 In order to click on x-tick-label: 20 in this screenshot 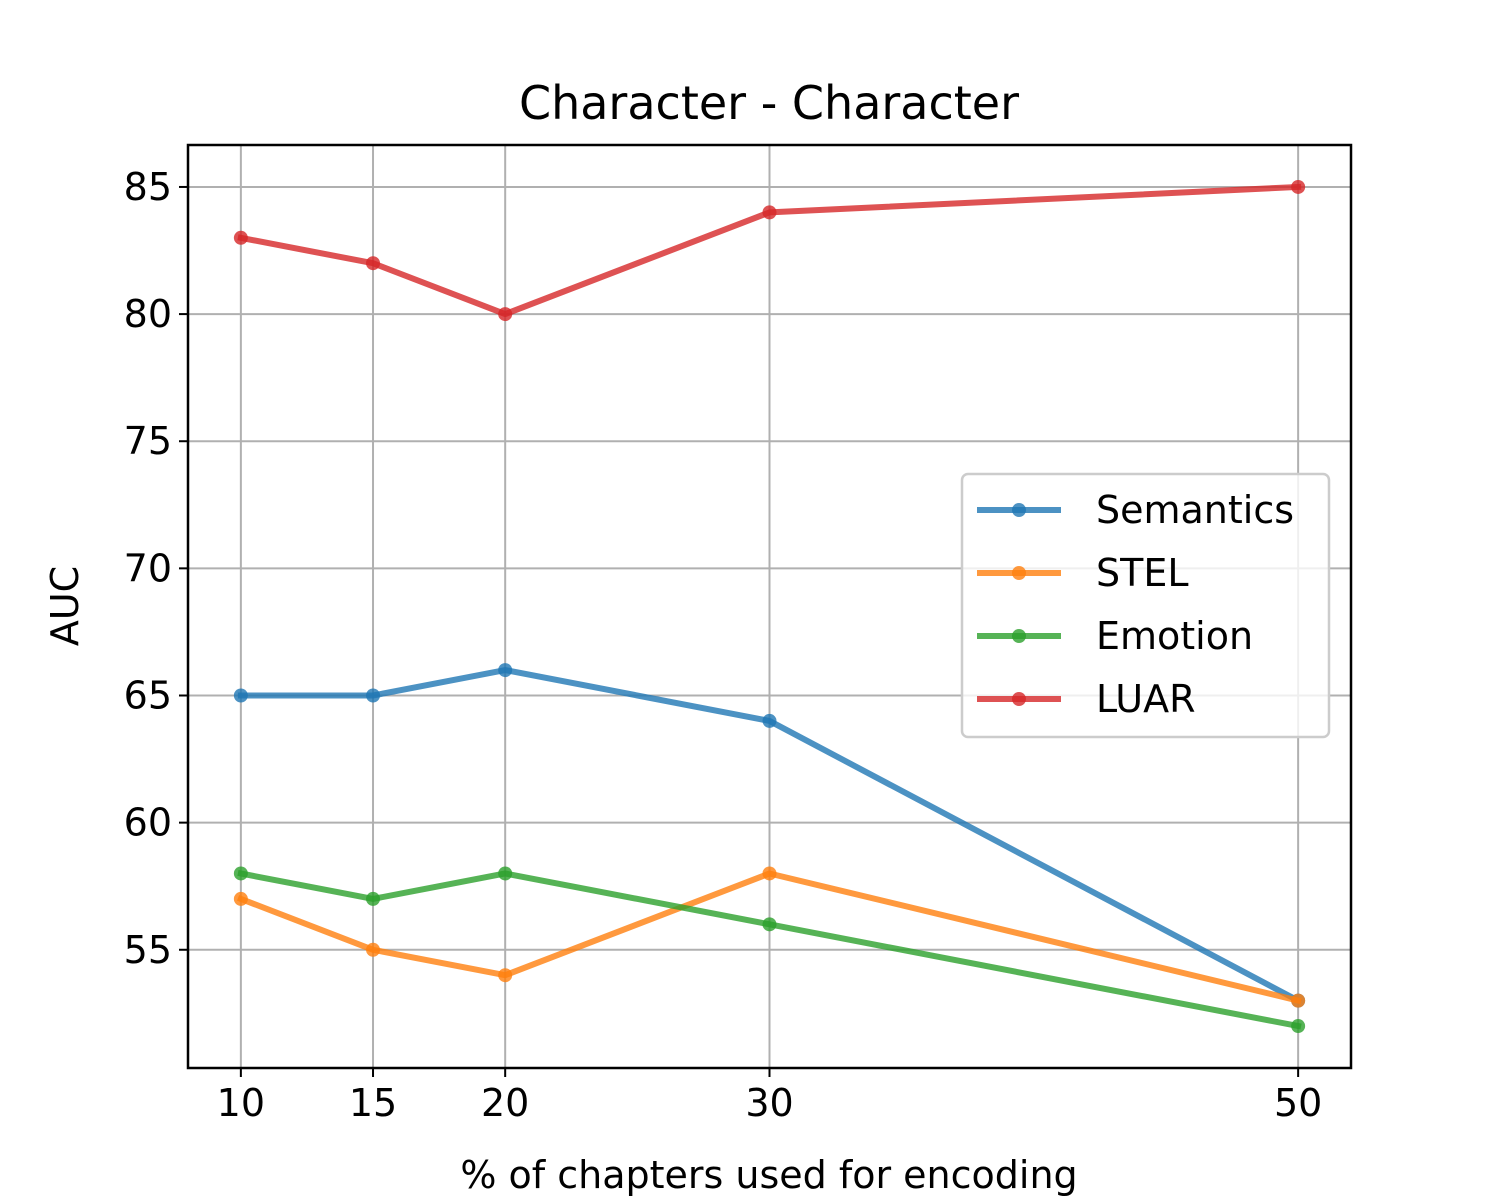, I will do `click(505, 1103)`.